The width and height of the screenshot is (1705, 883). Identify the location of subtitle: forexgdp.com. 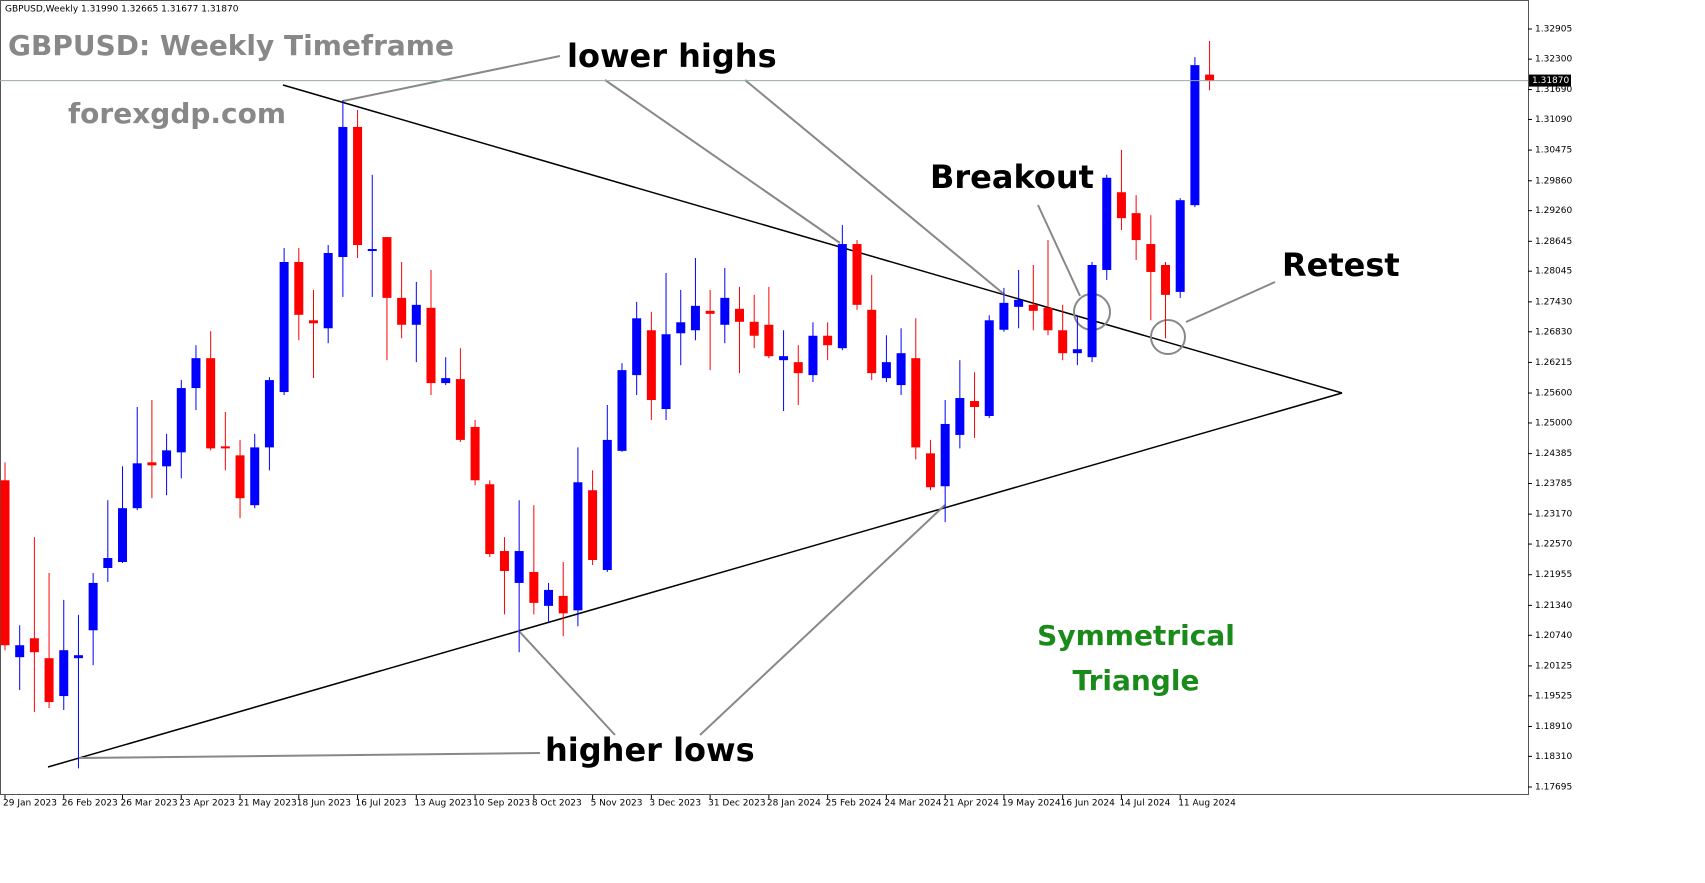
(177, 113).